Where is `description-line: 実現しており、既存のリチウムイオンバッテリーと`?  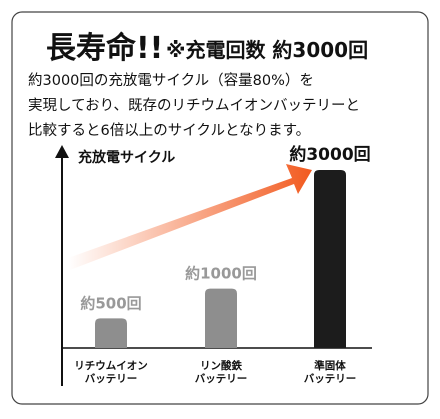
description-line: 実現しており、既存のリチウムイオンバッテリーと is located at coordinates (194, 105).